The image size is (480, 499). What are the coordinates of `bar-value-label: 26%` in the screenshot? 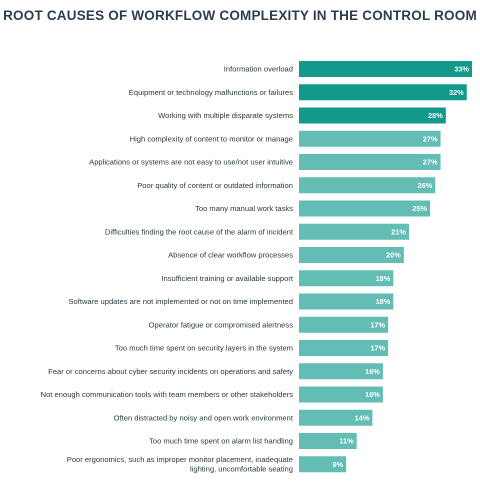 It's located at (425, 185).